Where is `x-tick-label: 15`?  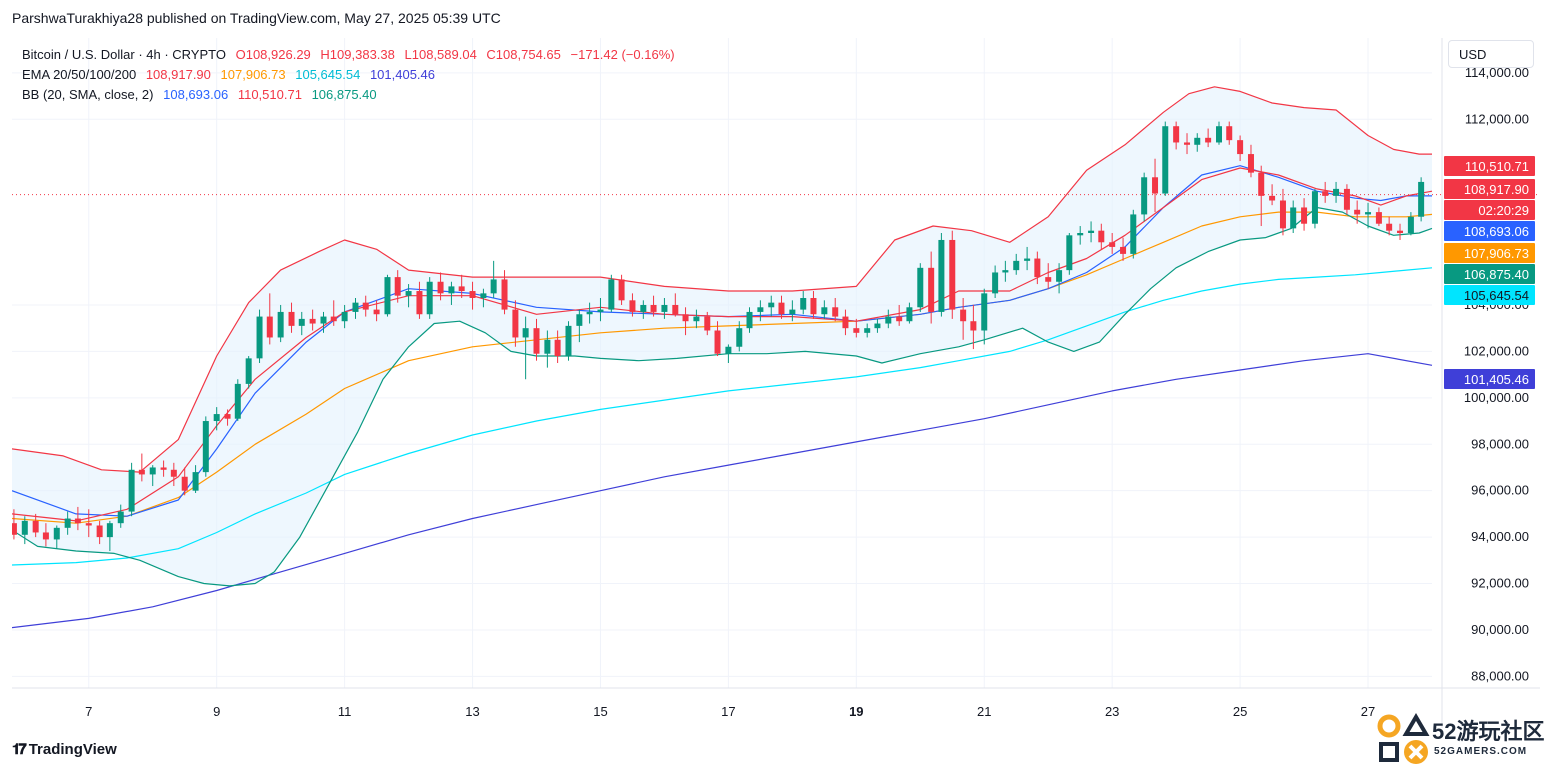
x-tick-label: 15 is located at coordinates (600, 711).